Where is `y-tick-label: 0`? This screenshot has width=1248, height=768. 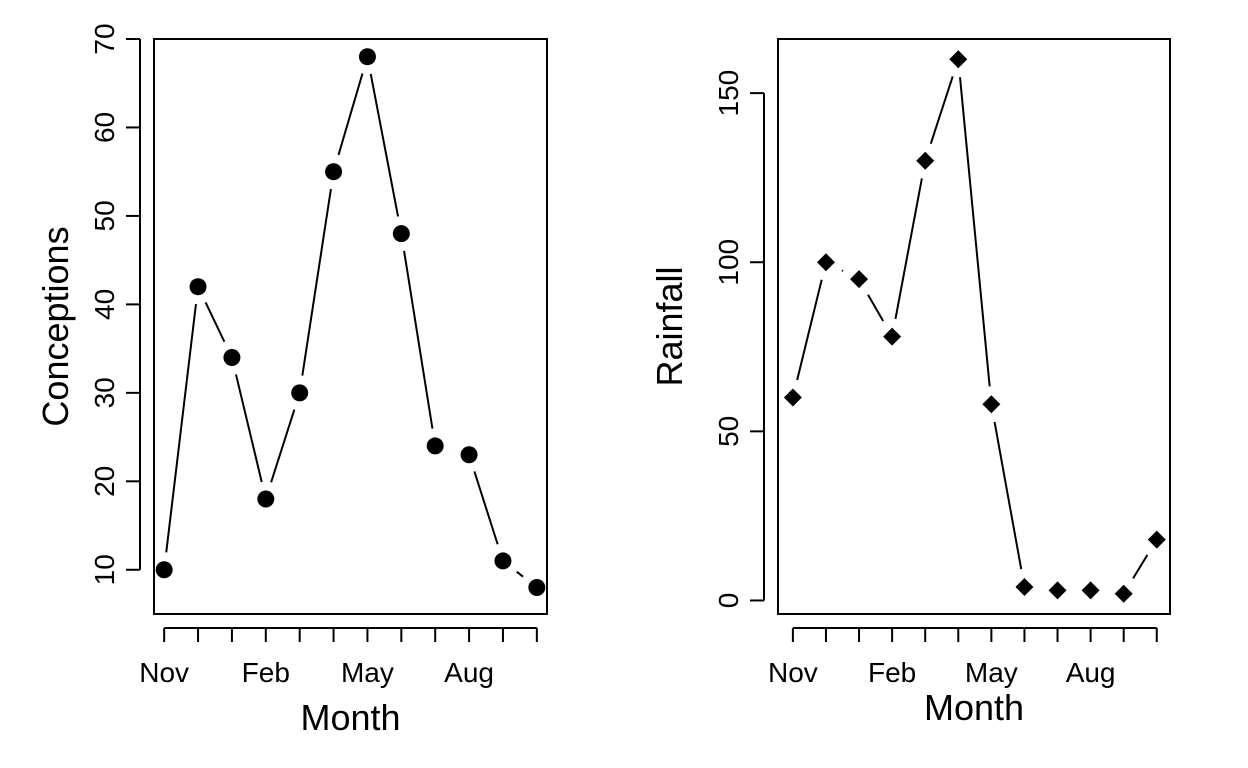 y-tick-label: 0 is located at coordinates (728, 601).